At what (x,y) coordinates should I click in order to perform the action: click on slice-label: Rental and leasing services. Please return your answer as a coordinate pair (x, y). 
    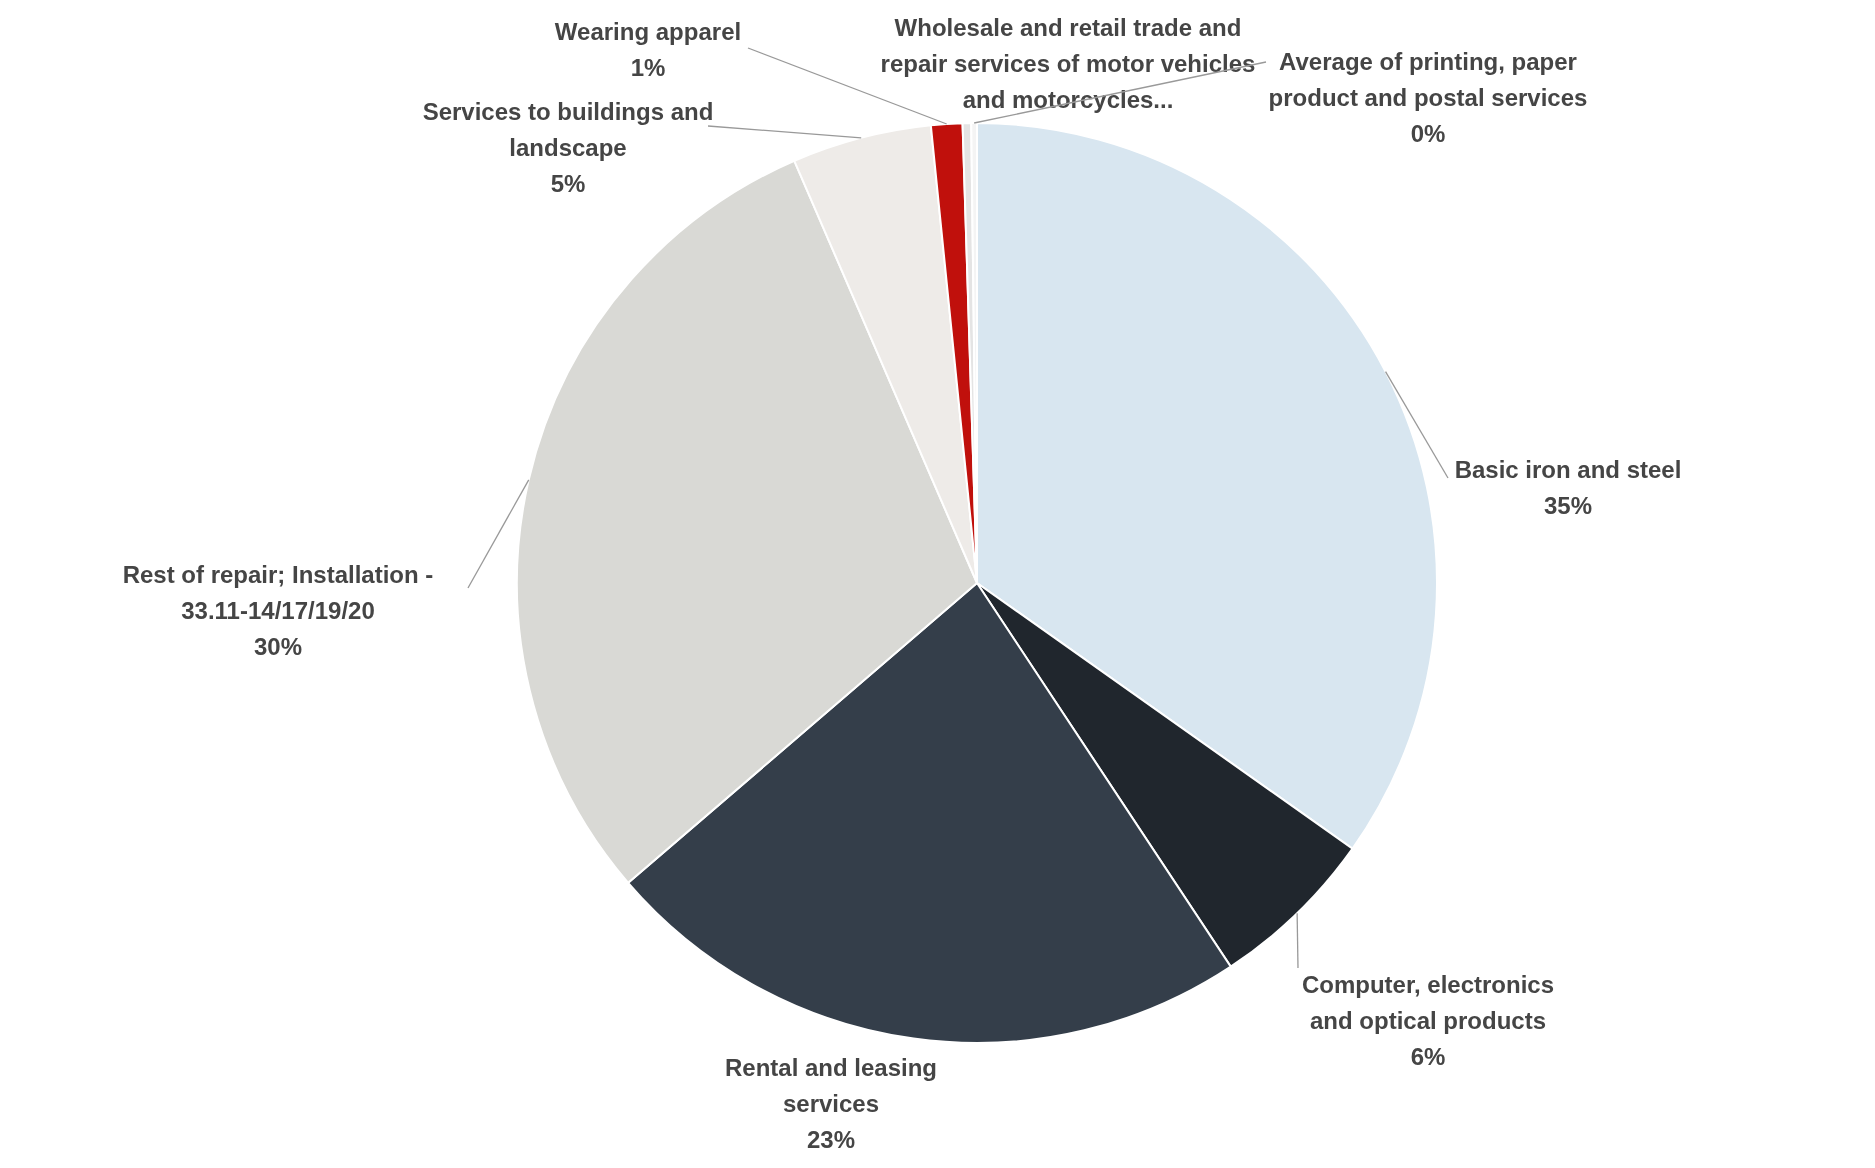
    Looking at the image, I should click on (831, 1085).